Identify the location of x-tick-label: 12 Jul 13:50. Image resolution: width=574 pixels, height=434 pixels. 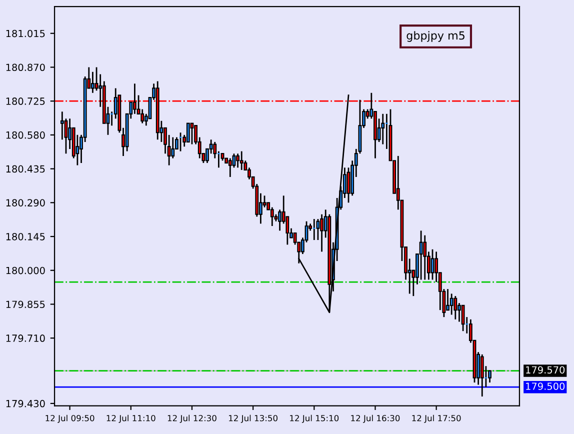
(253, 418).